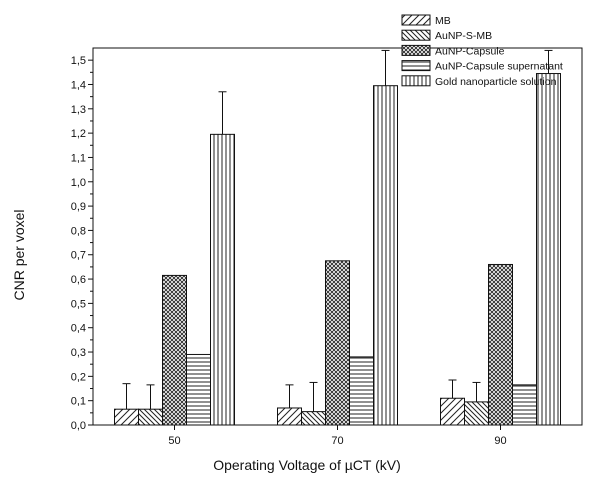  What do you see at coordinates (78, 426) in the screenshot?
I see `y-tick-label: 0,0` at bounding box center [78, 426].